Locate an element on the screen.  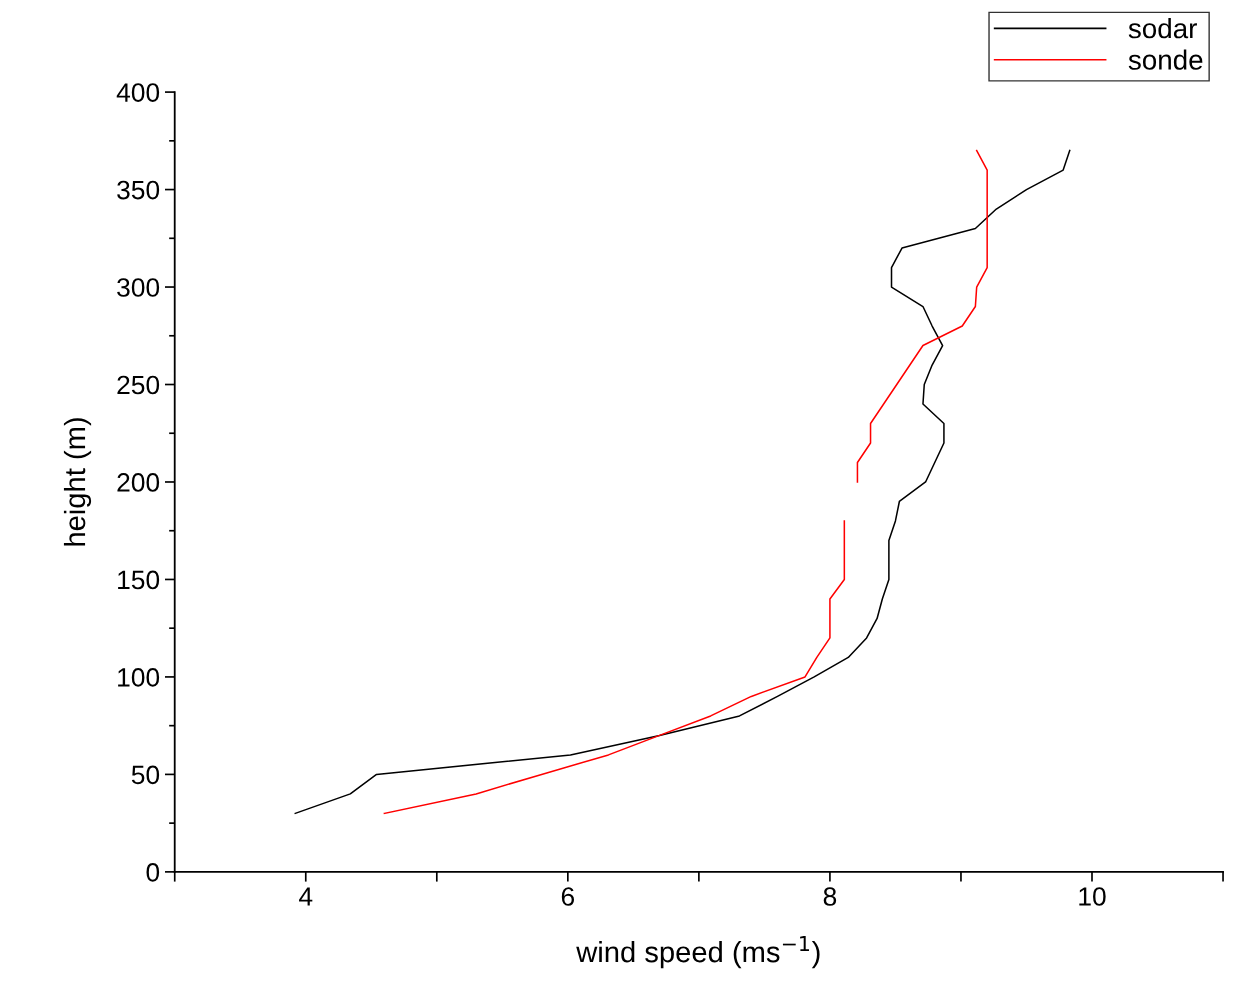
x-axis-title: wind speed (ms$^{−1}$) is located at coordinates (698, 952).